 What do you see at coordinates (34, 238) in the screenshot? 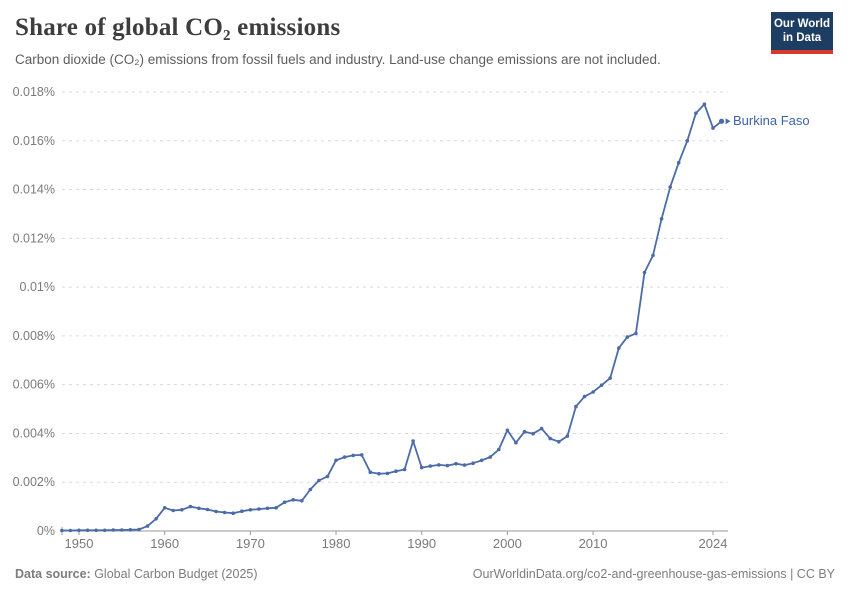
I see `y-tick-label: 0.012%` at bounding box center [34, 238].